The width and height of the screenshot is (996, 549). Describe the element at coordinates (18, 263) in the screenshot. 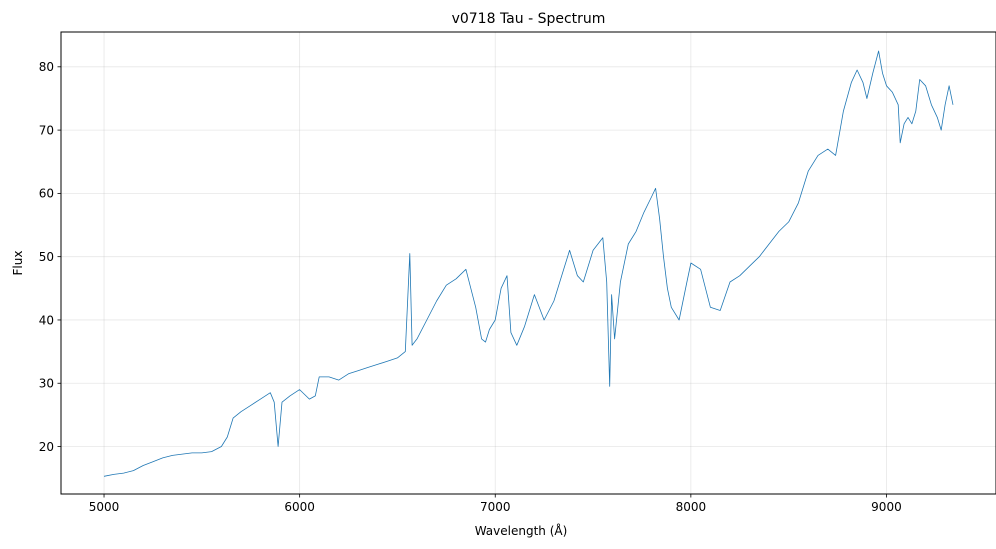

I see `y-axis-label: Flux` at that location.